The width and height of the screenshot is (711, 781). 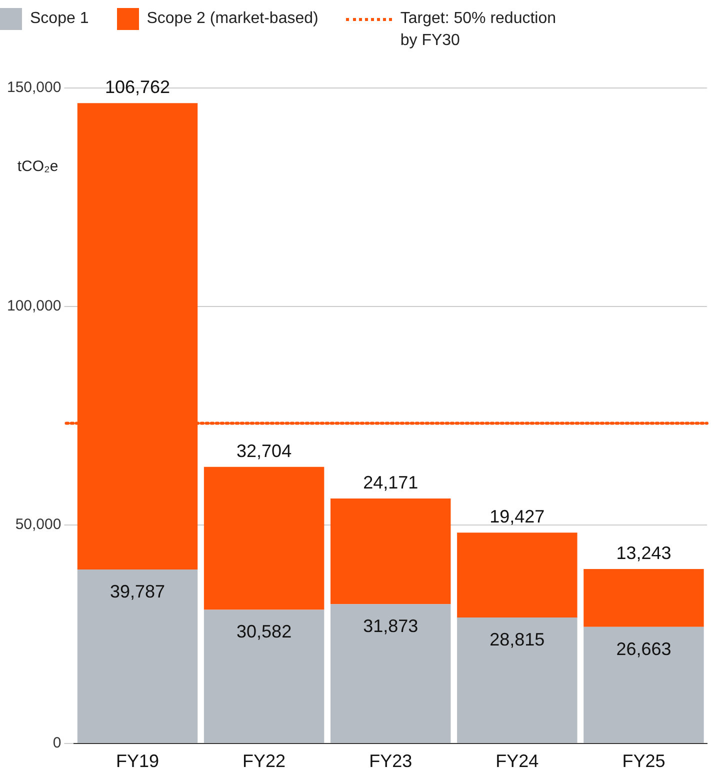 I want to click on y-axis-title: tCO₂e, so click(x=37, y=166).